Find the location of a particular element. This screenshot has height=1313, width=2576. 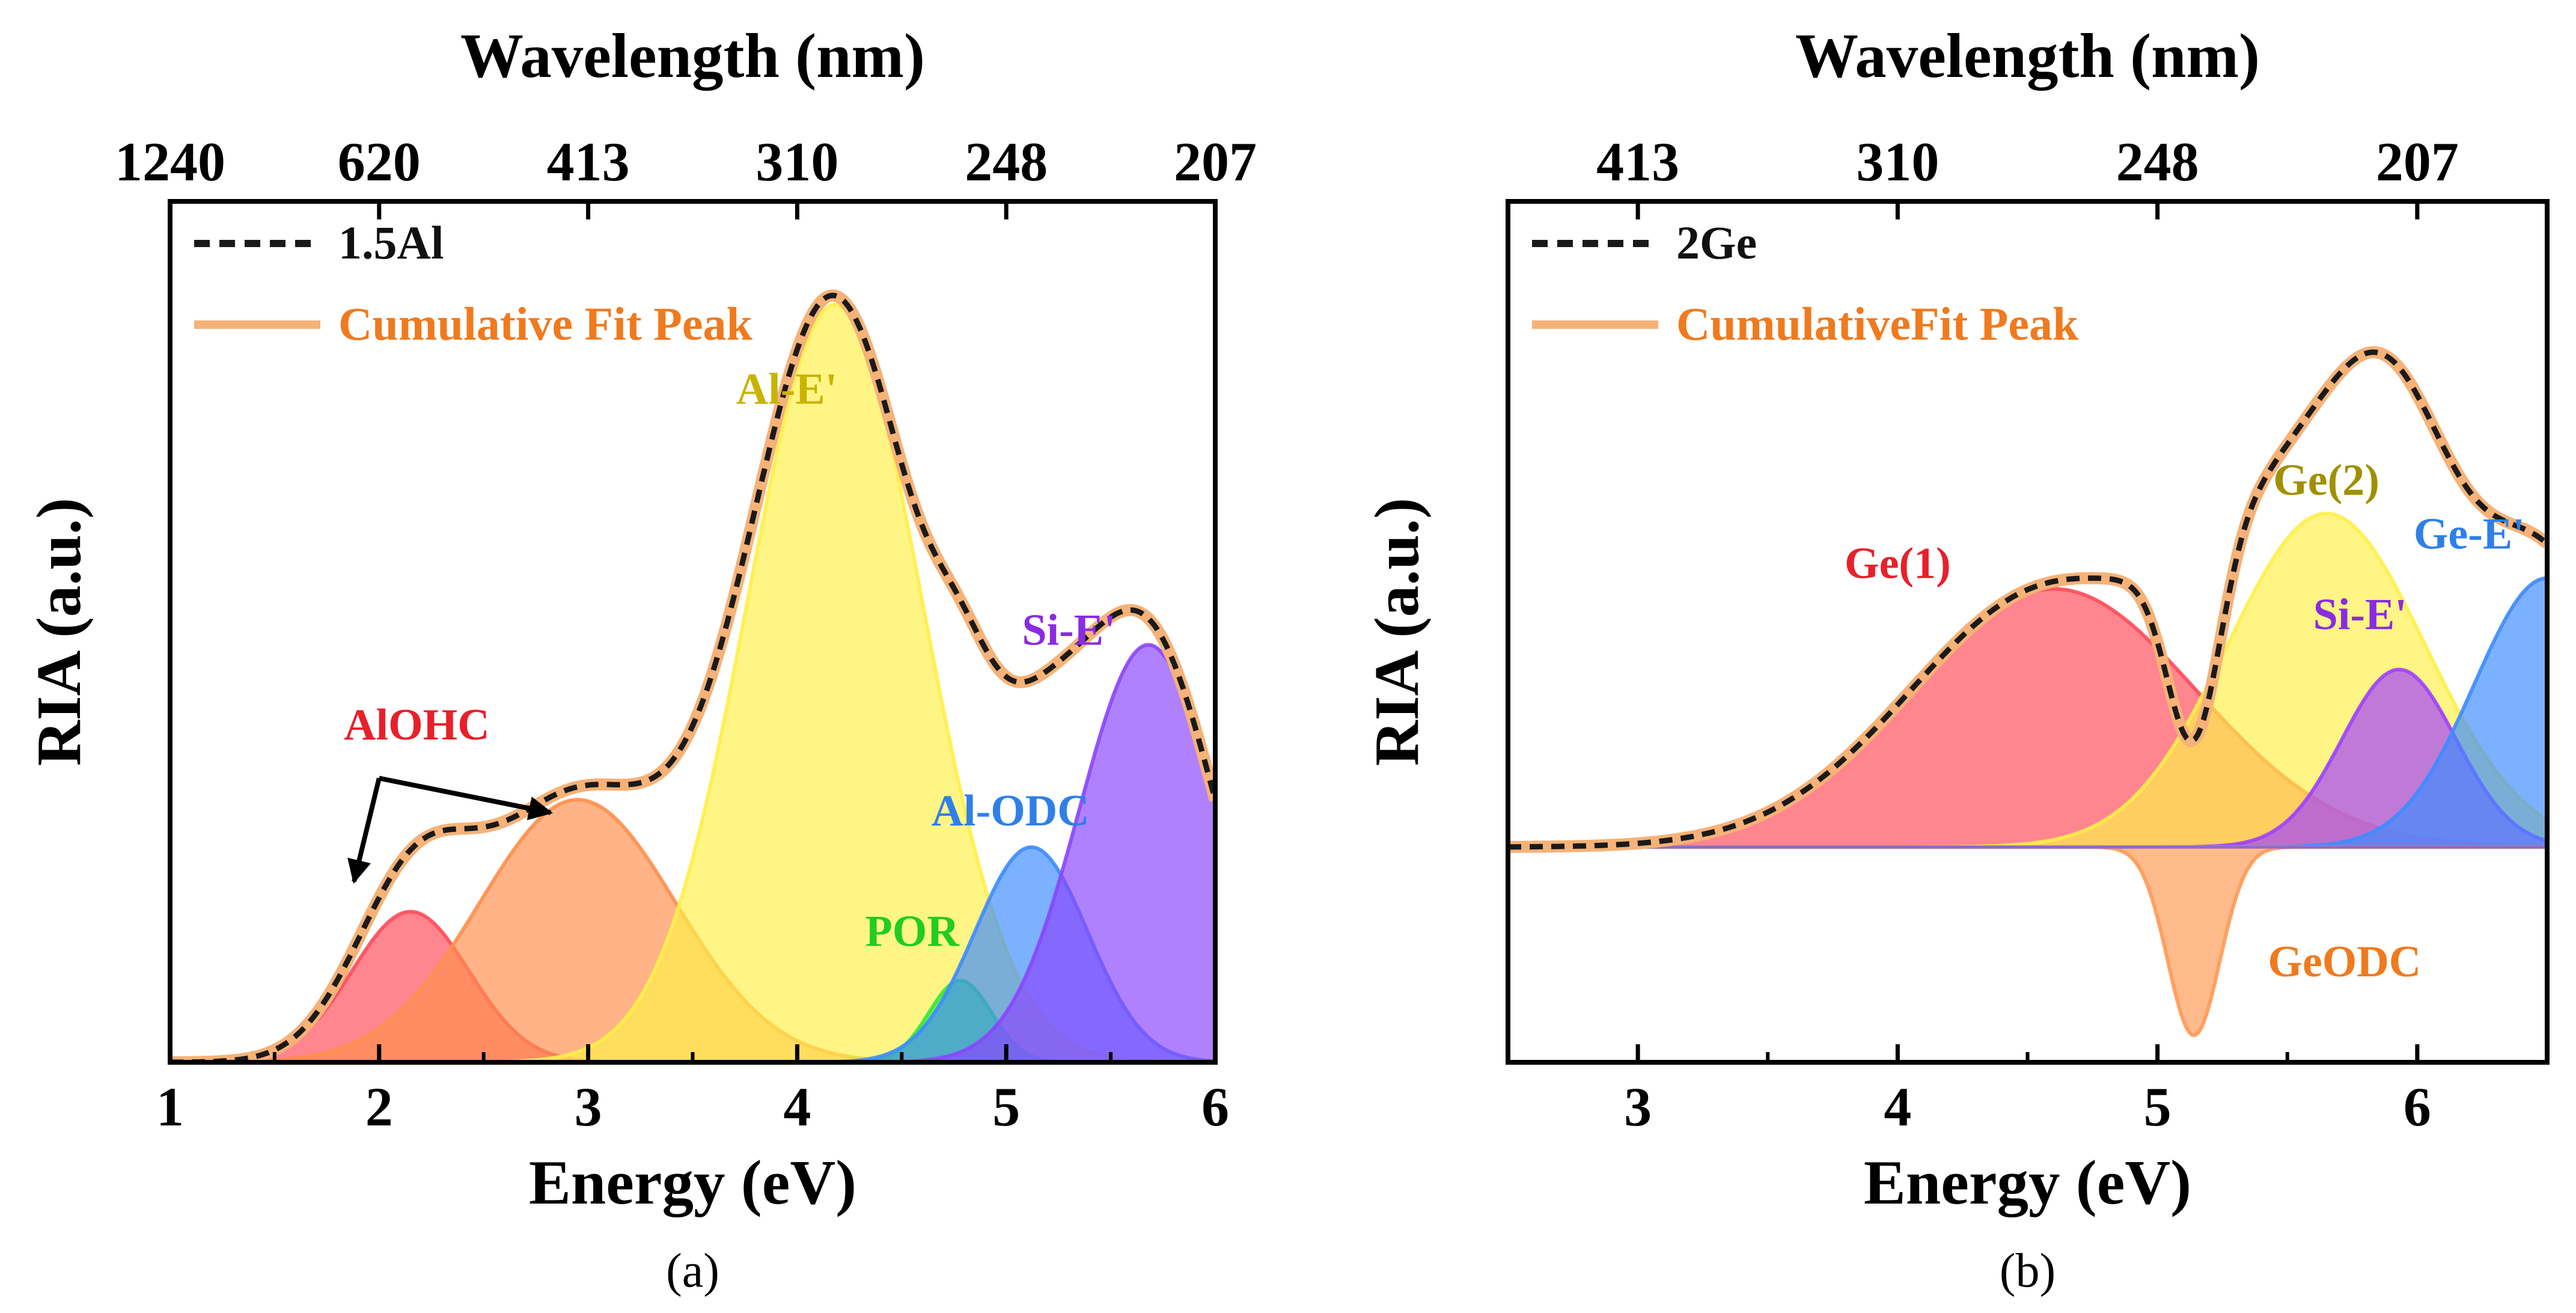

peak-label: GeODC is located at coordinates (2344, 962).